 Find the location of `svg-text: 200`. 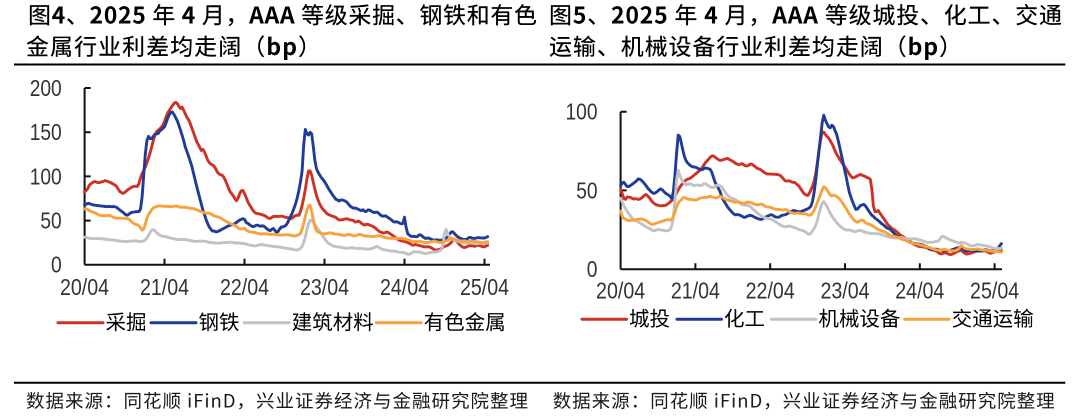

svg-text: 200 is located at coordinates (46, 88).